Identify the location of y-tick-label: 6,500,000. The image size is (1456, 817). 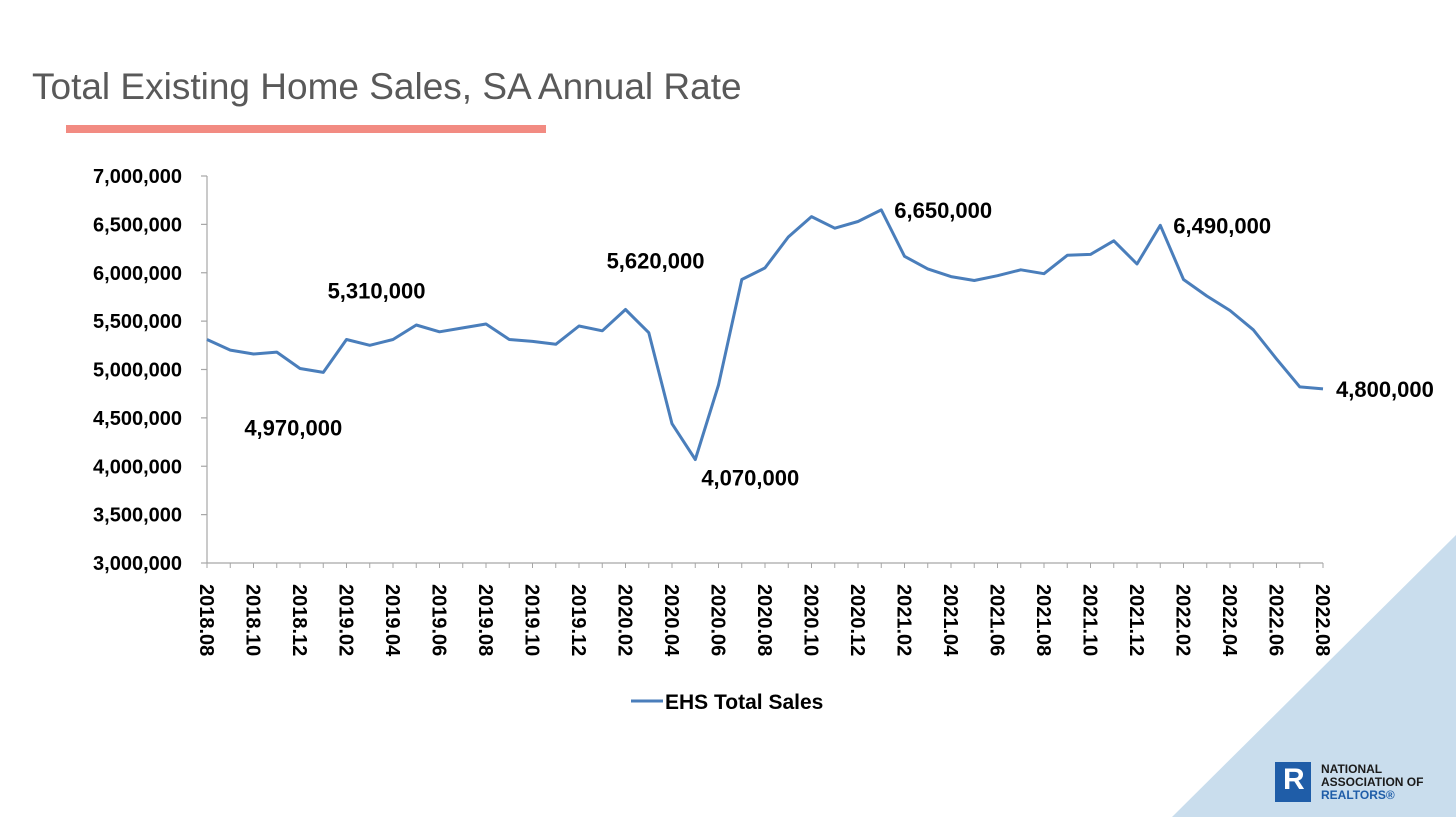
(137, 225).